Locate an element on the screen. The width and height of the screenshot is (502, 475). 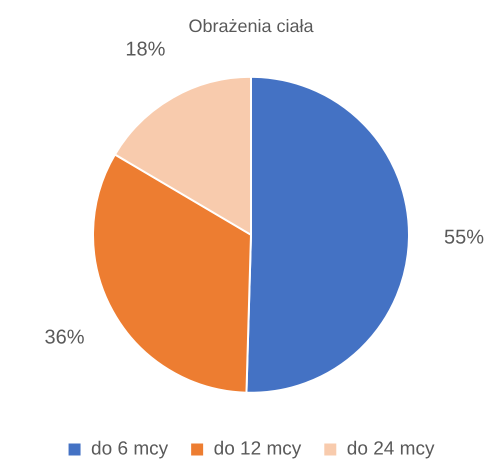
legend-label: do 6 mcy is located at coordinates (130, 449).